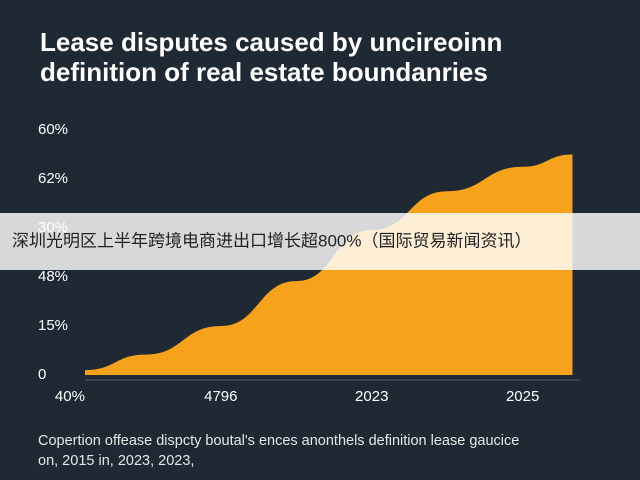 This screenshot has width=640, height=480. I want to click on caption: on, 2015 in, 2023, 2023,, so click(116, 461).